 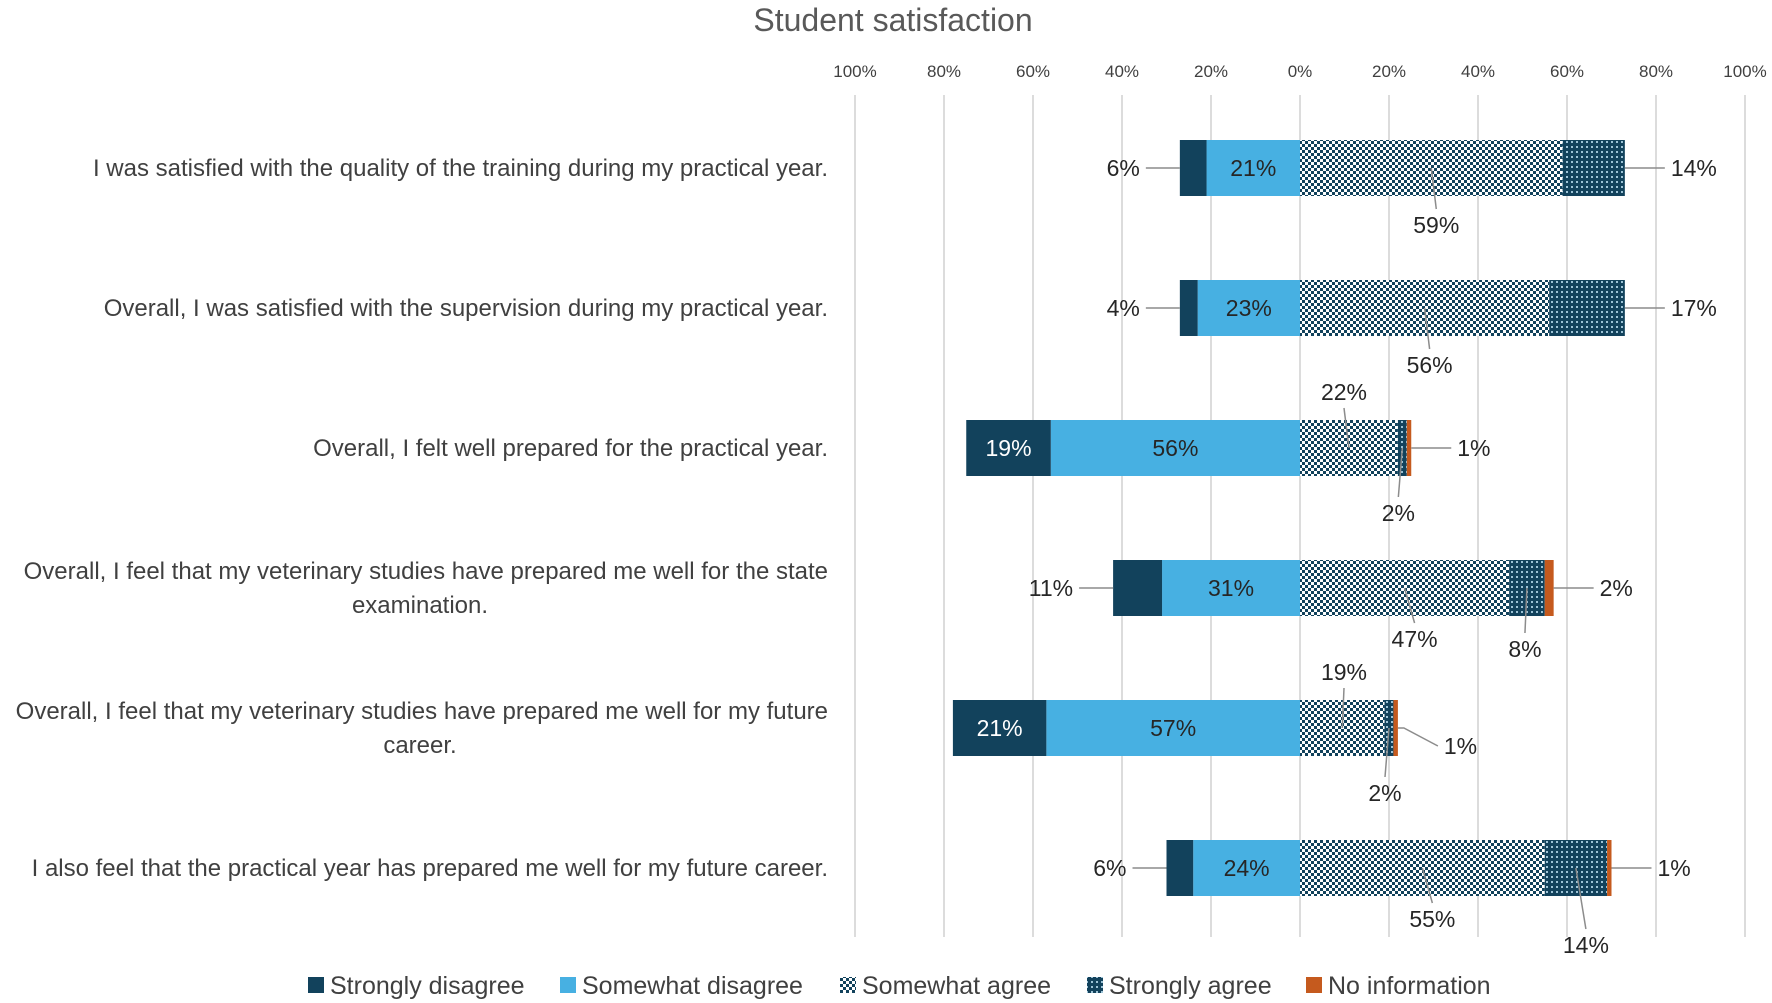 What do you see at coordinates (1095, 985) in the screenshot?
I see `legend-swatch-strongly-agree` at bounding box center [1095, 985].